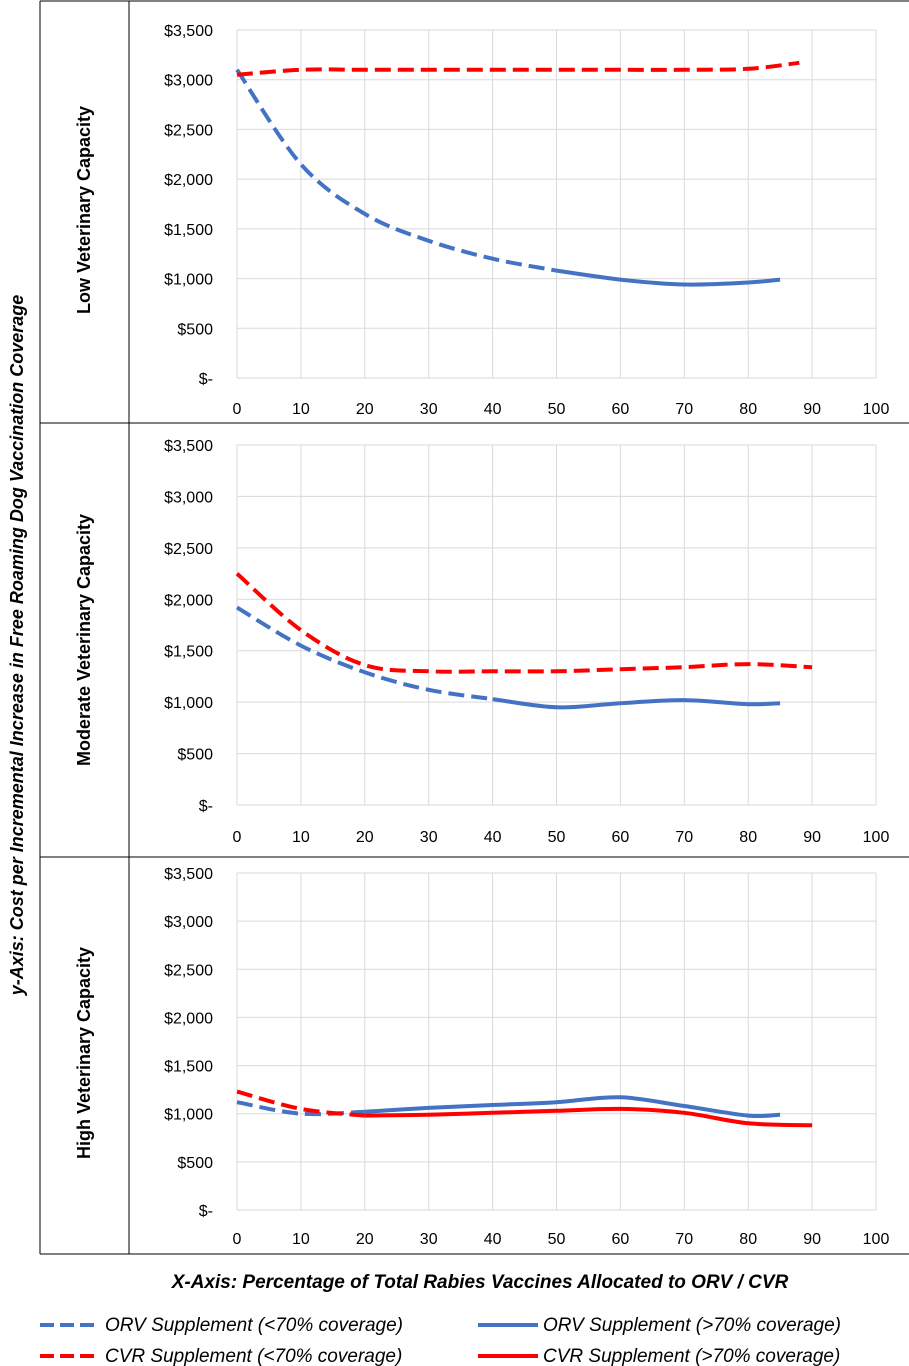  I want to click on cvr-solid-series-line, so click(588, 1117).